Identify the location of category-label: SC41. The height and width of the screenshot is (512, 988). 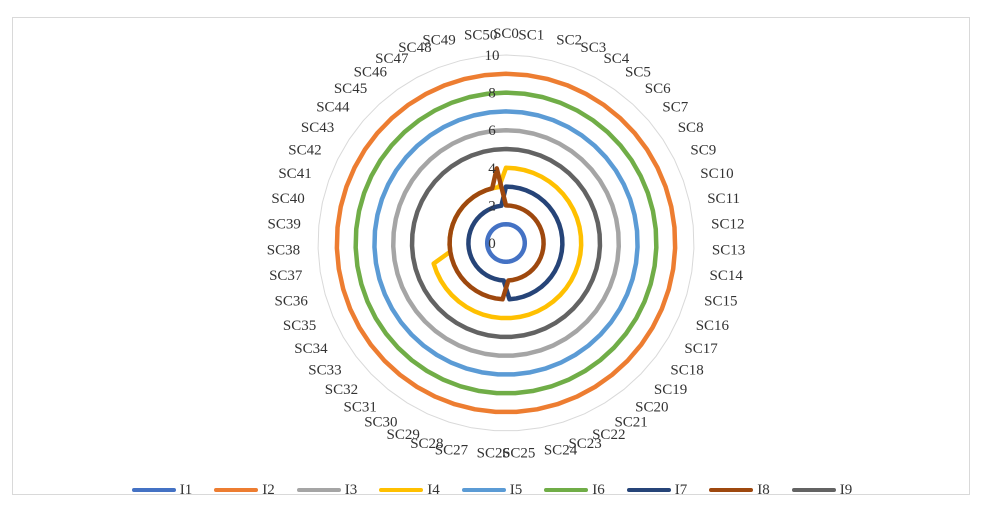
(294, 174).